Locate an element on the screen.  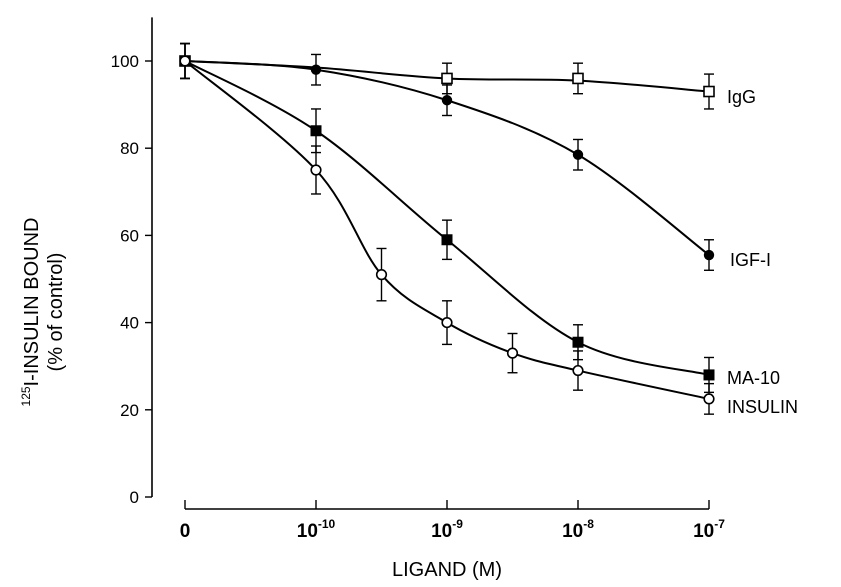
y-tick-label: 80 is located at coordinates (129, 148).